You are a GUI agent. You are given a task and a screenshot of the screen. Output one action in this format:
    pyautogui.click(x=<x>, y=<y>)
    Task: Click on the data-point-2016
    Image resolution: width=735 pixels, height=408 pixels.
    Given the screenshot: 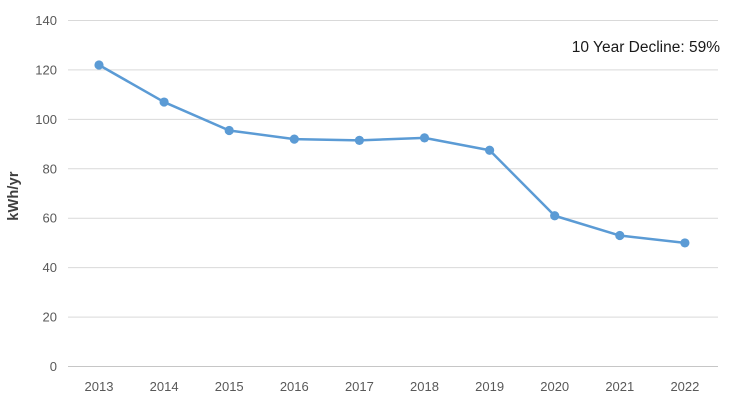 What is the action you would take?
    pyautogui.click(x=294, y=139)
    